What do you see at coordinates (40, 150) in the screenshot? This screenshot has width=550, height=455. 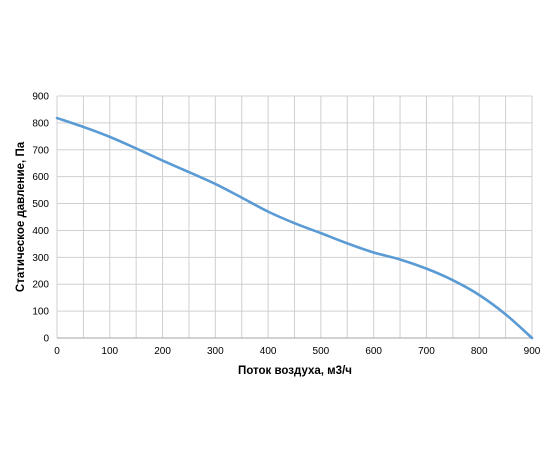 I see `y-tick-label: 700` at bounding box center [40, 150].